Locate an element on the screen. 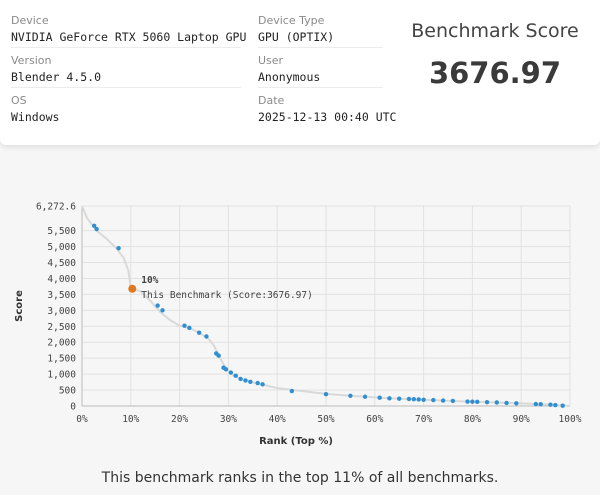 The height and width of the screenshot is (495, 600). version-label: Version is located at coordinates (31, 60).